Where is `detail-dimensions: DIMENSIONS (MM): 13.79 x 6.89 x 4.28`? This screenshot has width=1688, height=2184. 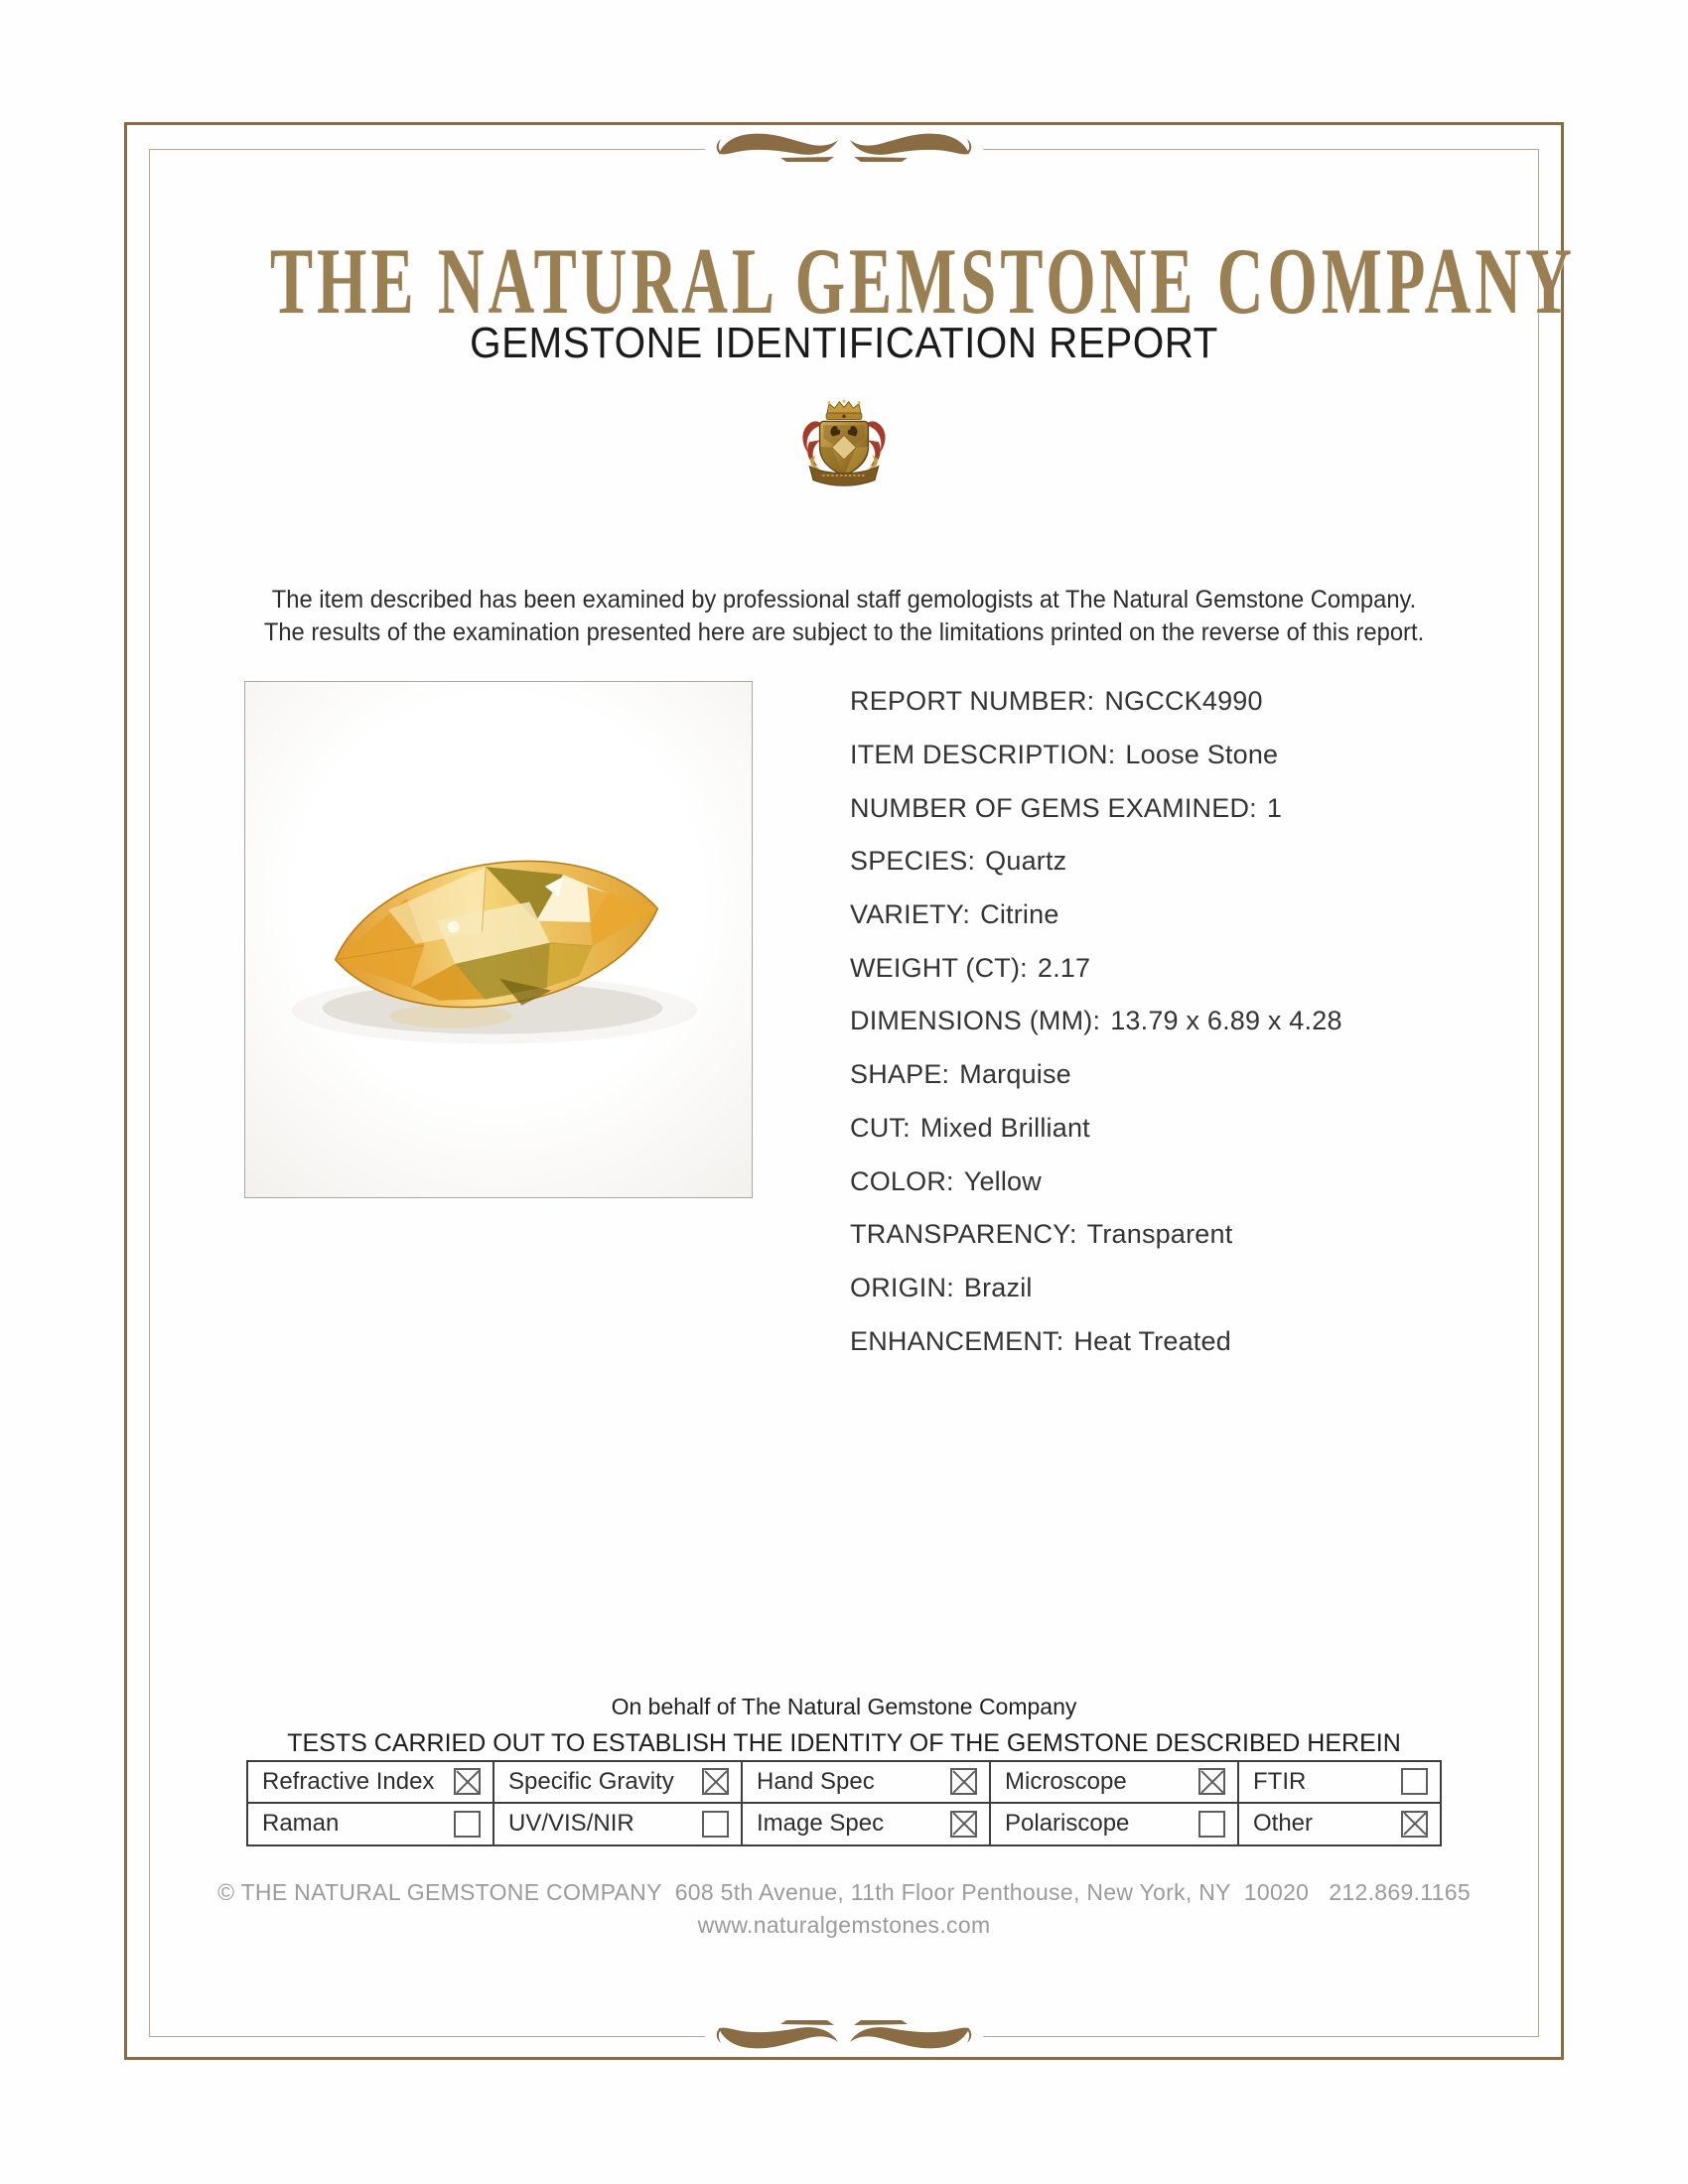 detail-dimensions: DIMENSIONS (MM): 13.79 x 6.89 x 4.28 is located at coordinates (1096, 1021).